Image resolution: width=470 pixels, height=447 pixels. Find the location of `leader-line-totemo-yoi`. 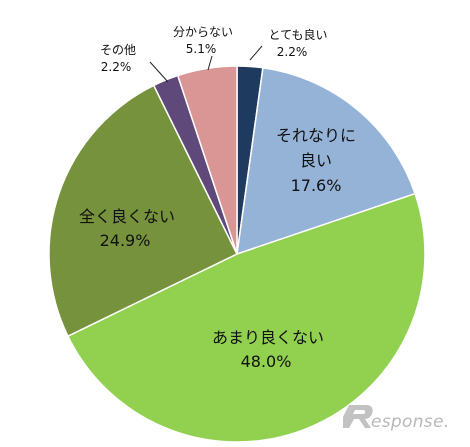

leader-line-totemo-yoi is located at coordinates (256, 53).